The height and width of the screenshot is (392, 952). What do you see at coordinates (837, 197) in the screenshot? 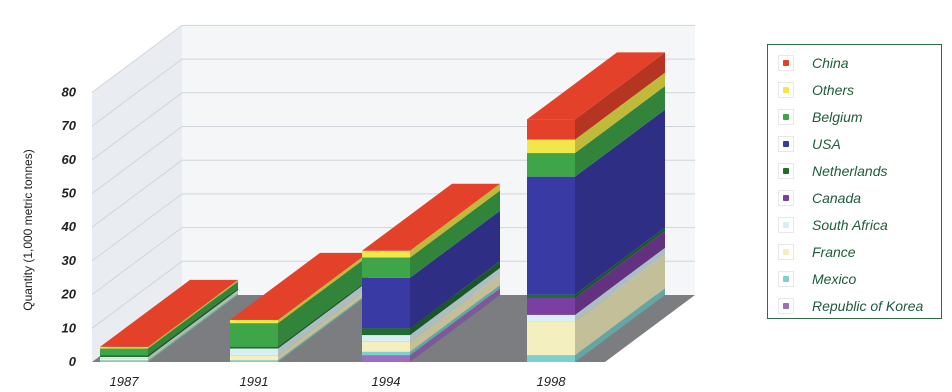
I see `legend-label: Canada` at bounding box center [837, 197].